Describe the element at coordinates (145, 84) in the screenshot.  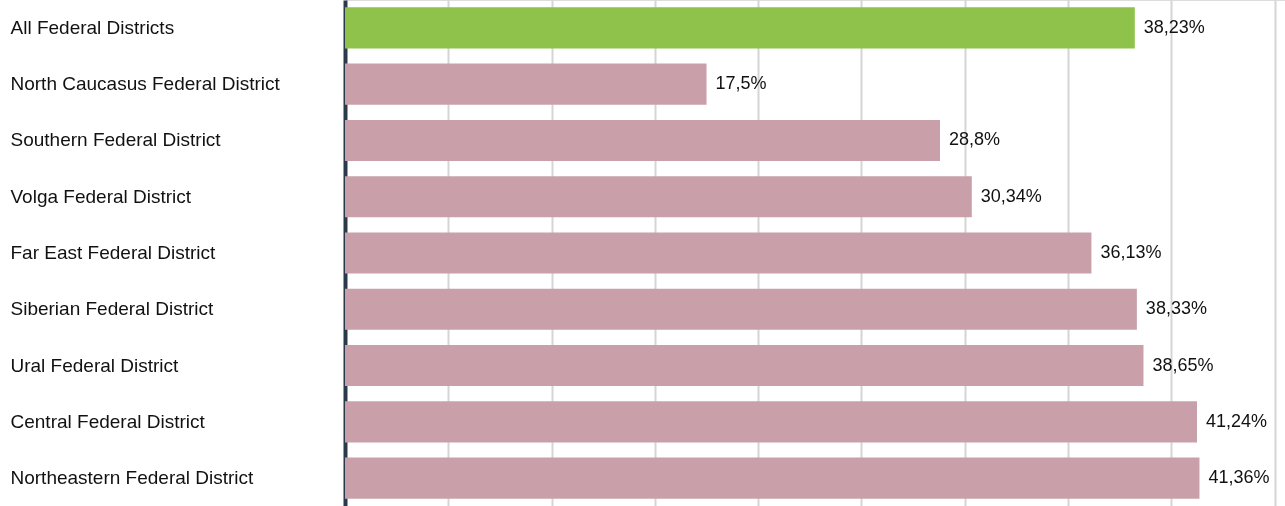
I see `y-tick-label: North Caucasus Federal District` at that location.